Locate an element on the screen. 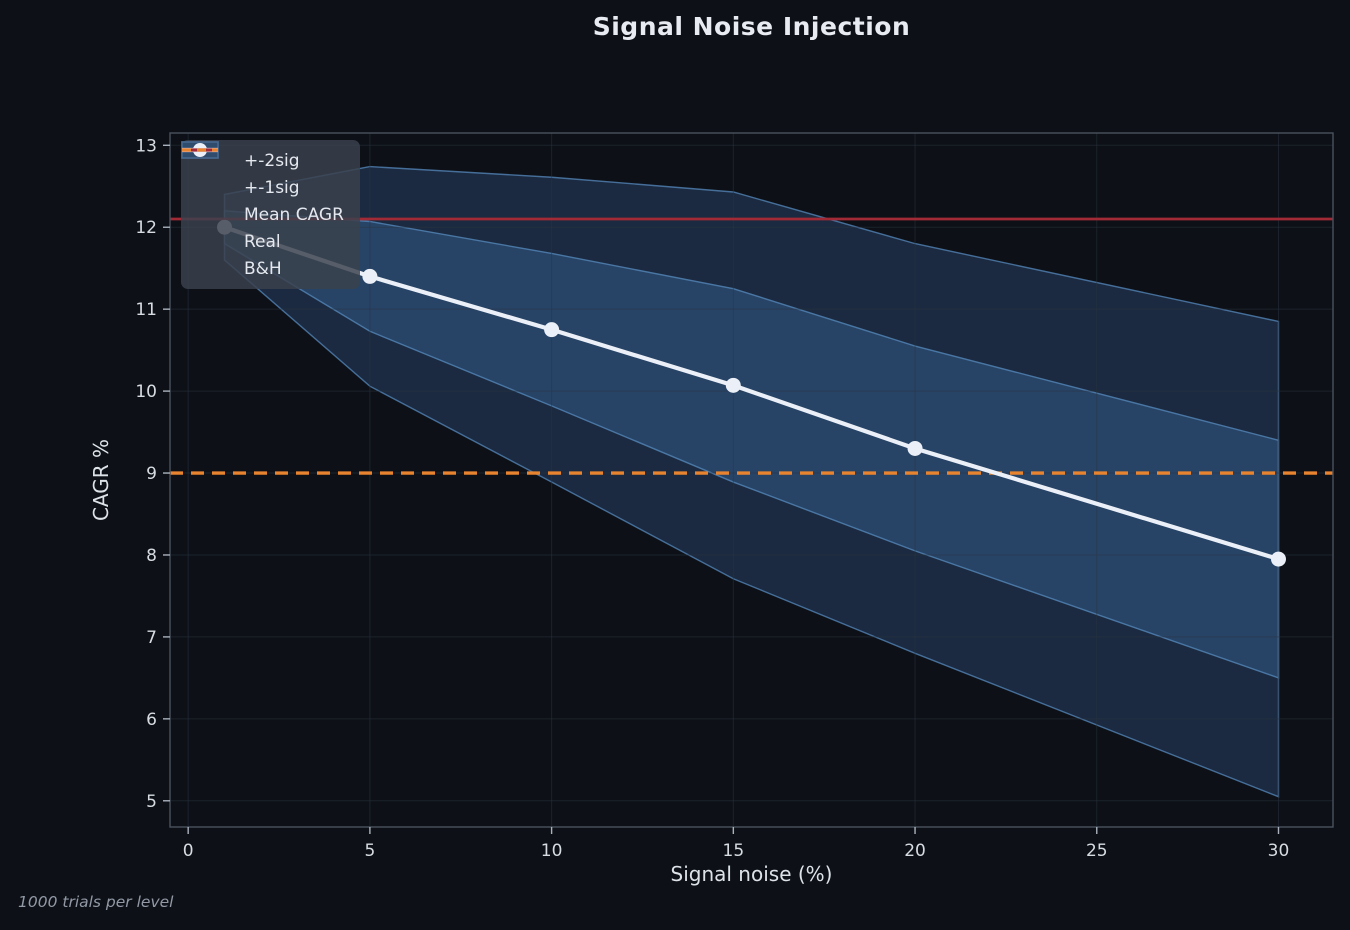 The image size is (1350, 930). x-tick-label: 10 is located at coordinates (552, 851).